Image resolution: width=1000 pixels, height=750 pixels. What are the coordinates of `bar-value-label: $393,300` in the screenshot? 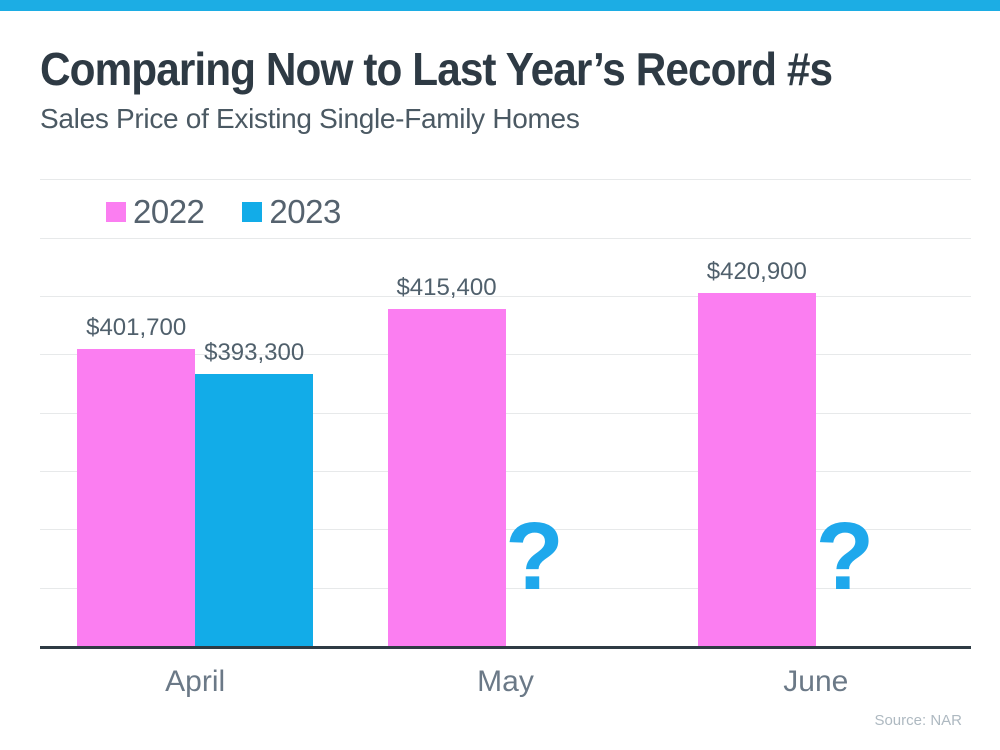 It's located at (254, 352).